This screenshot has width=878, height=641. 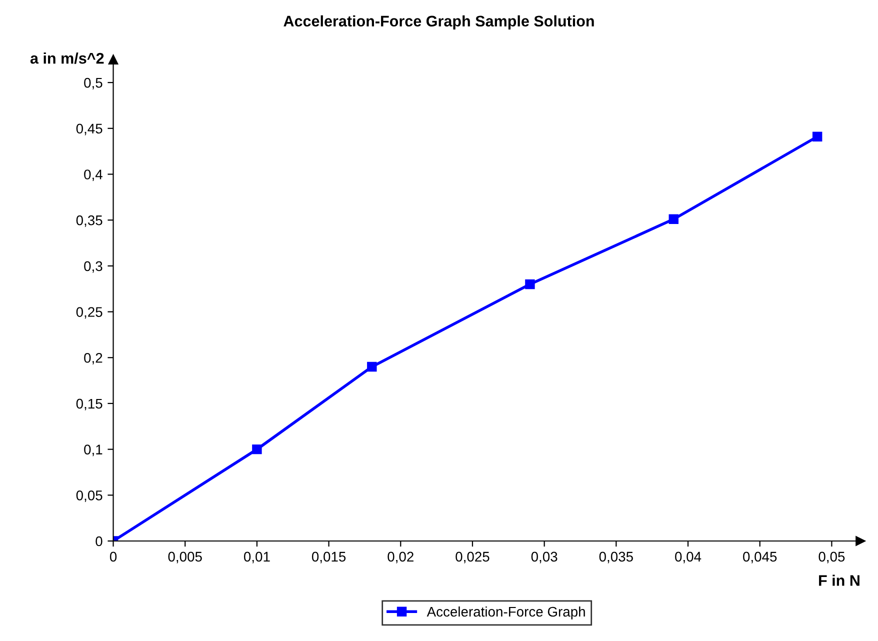 What do you see at coordinates (89, 496) in the screenshot?
I see `y-tick-label: 0,05` at bounding box center [89, 496].